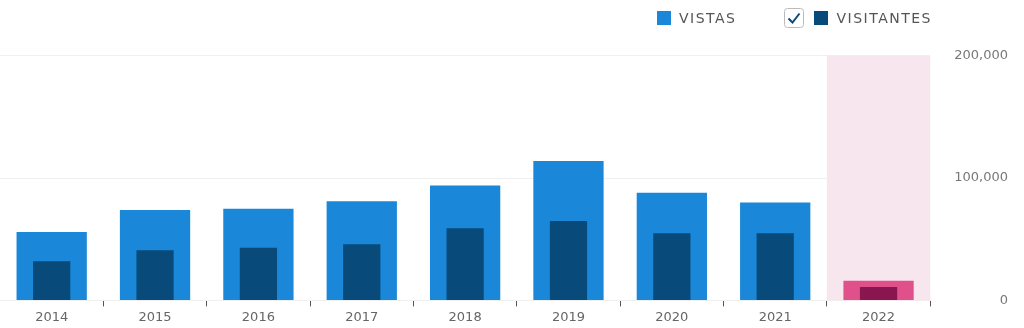 This screenshot has width=1024, height=328. What do you see at coordinates (981, 177) in the screenshot?
I see `y-tick-label: 100,000` at bounding box center [981, 177].